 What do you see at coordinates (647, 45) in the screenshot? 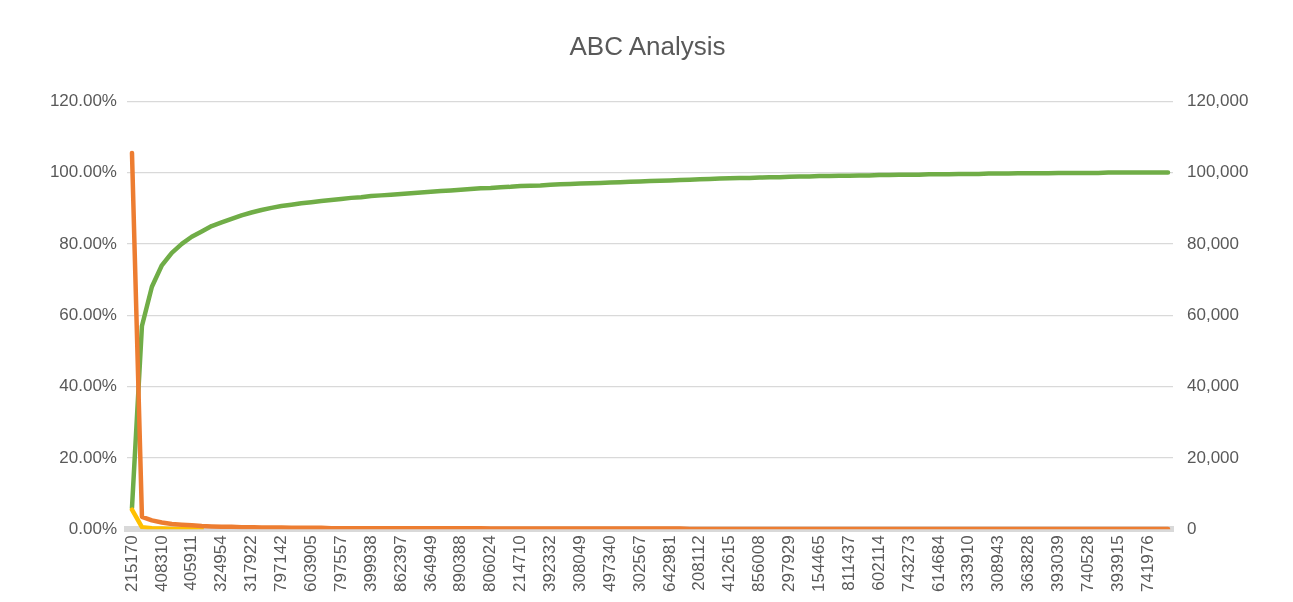
I see `chart-title: ABC Analysis` at bounding box center [647, 45].